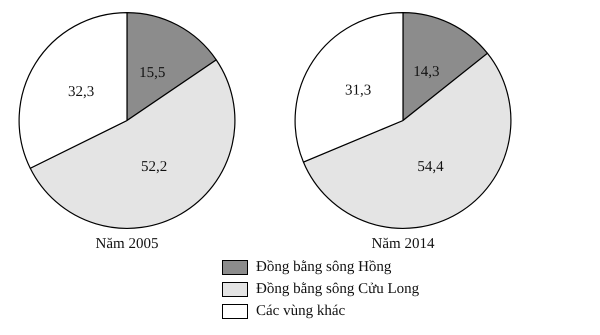  What do you see at coordinates (403, 244) in the screenshot?
I see `text: Năm 2014` at bounding box center [403, 244].